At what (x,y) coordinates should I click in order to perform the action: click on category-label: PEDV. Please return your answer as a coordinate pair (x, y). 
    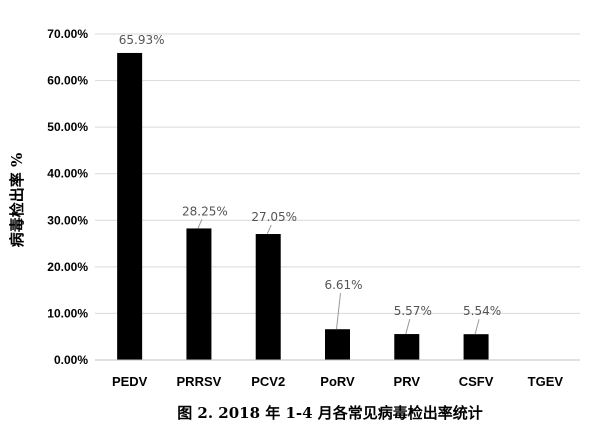
    Looking at the image, I should click on (130, 381).